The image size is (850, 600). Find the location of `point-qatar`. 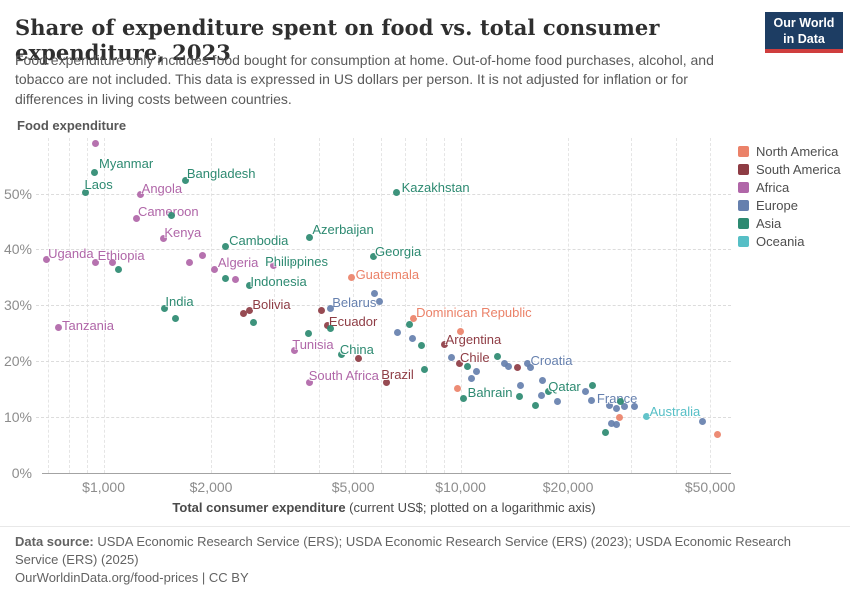

point-qatar is located at coordinates (548, 392).